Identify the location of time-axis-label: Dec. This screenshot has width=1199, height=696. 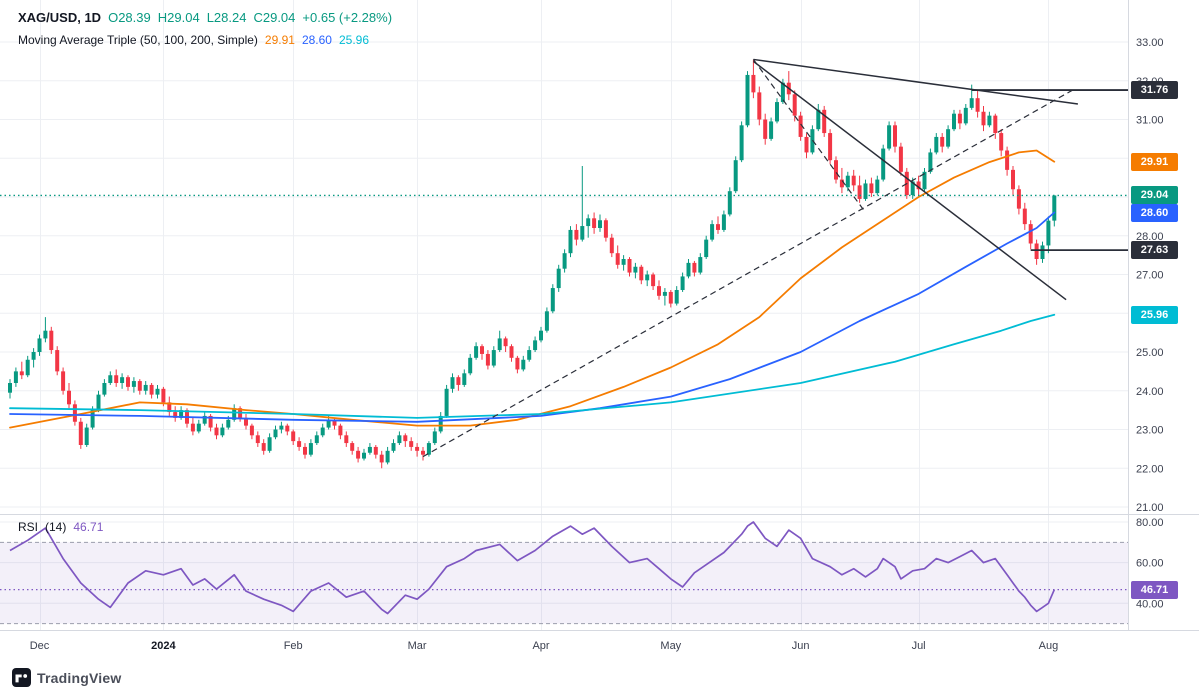
(40, 646).